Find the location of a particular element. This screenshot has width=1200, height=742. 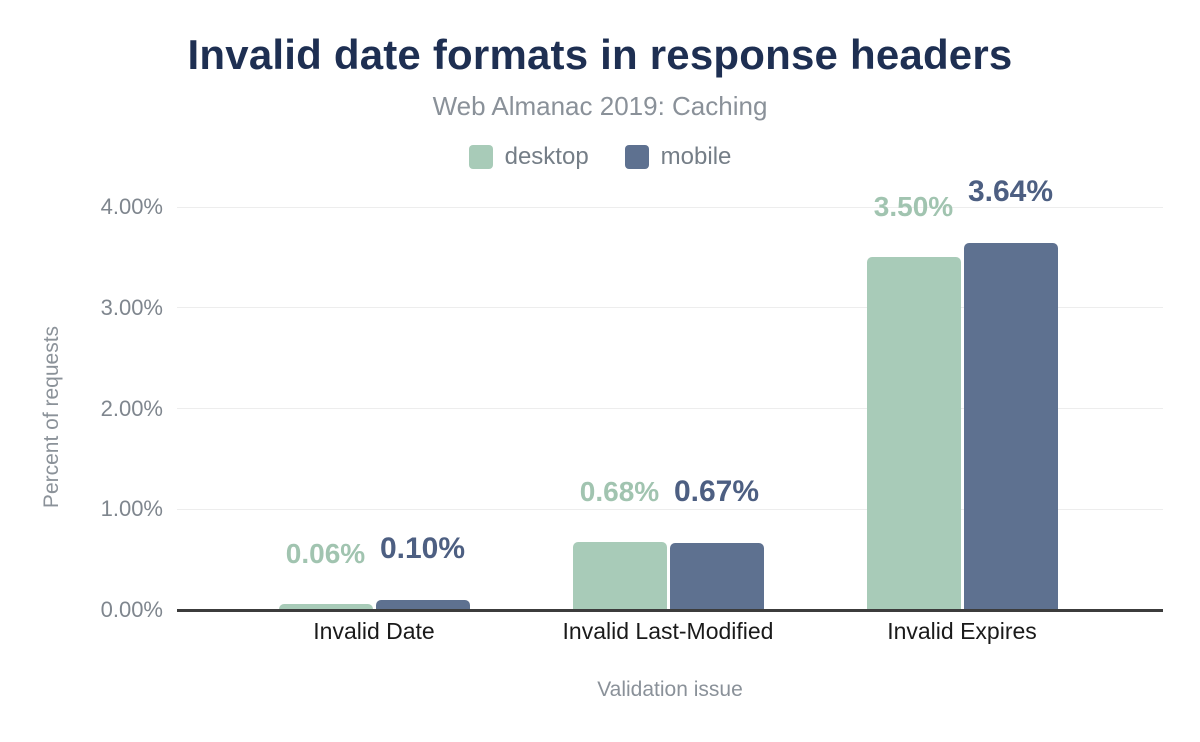

category-label: Invalid Expires is located at coordinates (962, 631).